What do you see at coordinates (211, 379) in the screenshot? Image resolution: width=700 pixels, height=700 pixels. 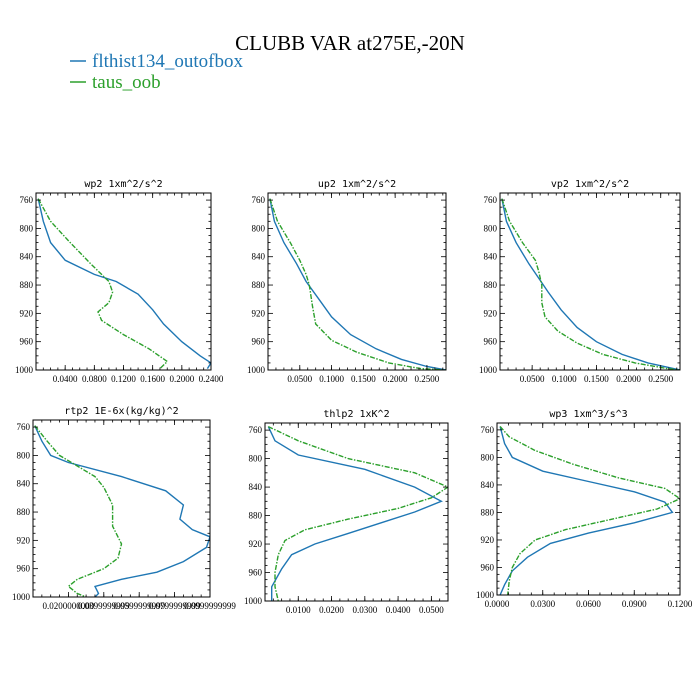 I see `x-tick-label: 0.2400` at bounding box center [211, 379].